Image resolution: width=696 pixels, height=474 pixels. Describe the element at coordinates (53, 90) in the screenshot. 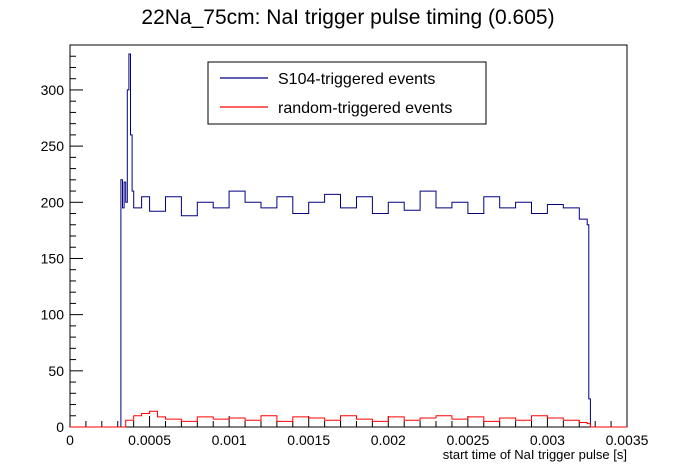

I see `y-tick-label: 300` at that location.